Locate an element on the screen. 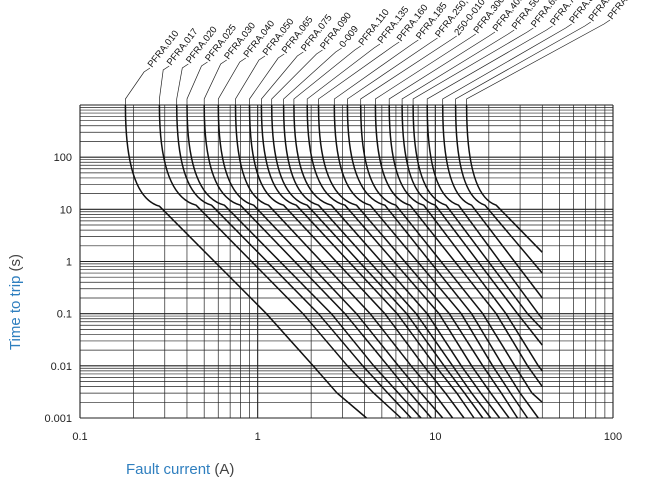 The image size is (669, 488). x-tick-label: 100 is located at coordinates (613, 437).